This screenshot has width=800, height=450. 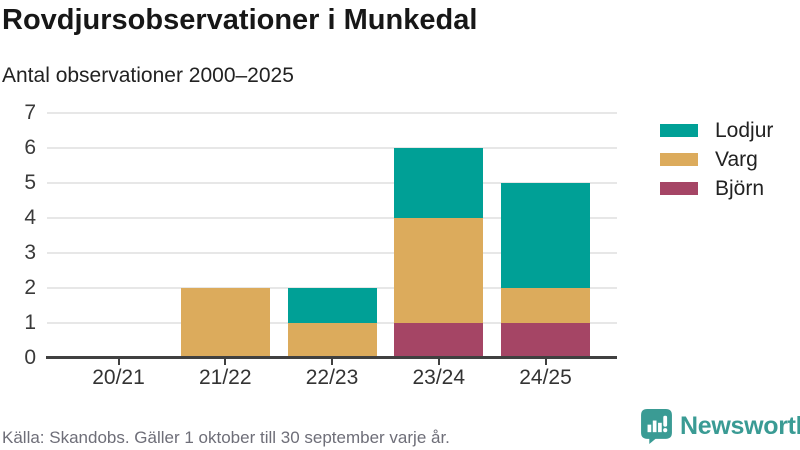 What do you see at coordinates (30, 112) in the screenshot?
I see `y-axis-tick-label: 7` at bounding box center [30, 112].